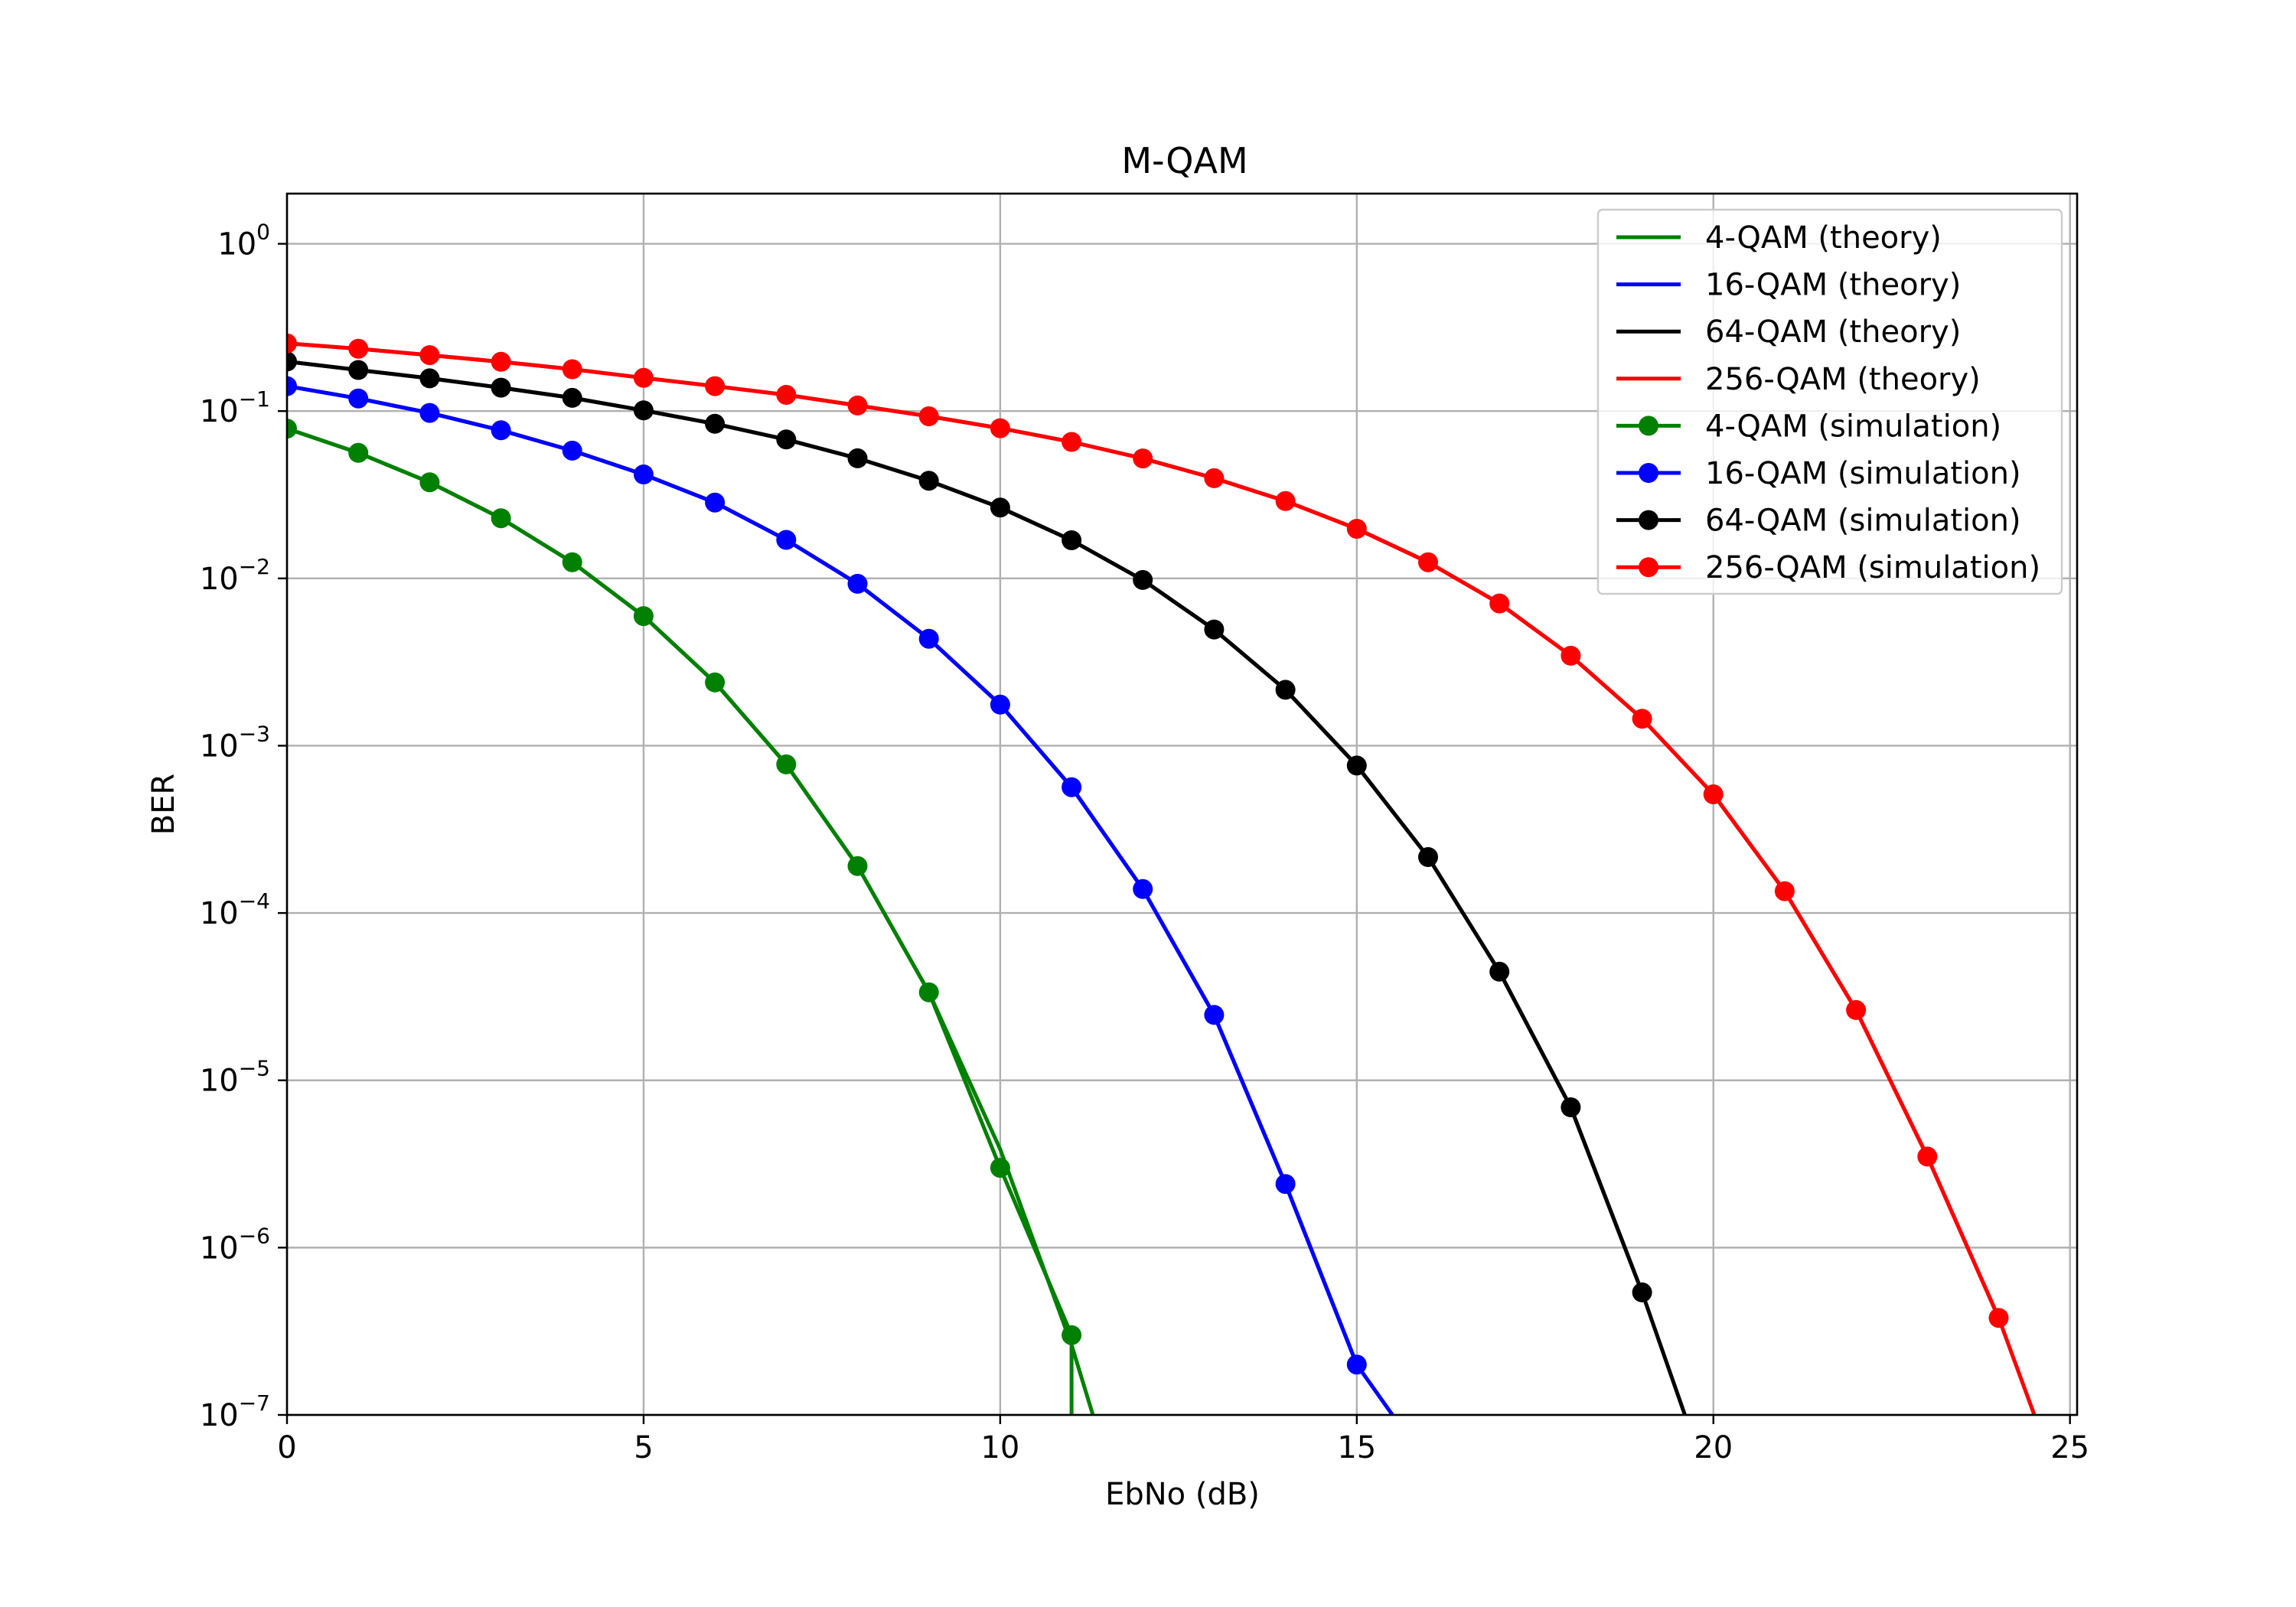 The height and width of the screenshot is (1607, 2296). Describe the element at coordinates (235, 909) in the screenshot. I see `y-tick-label: 10⁻⁴` at that location.